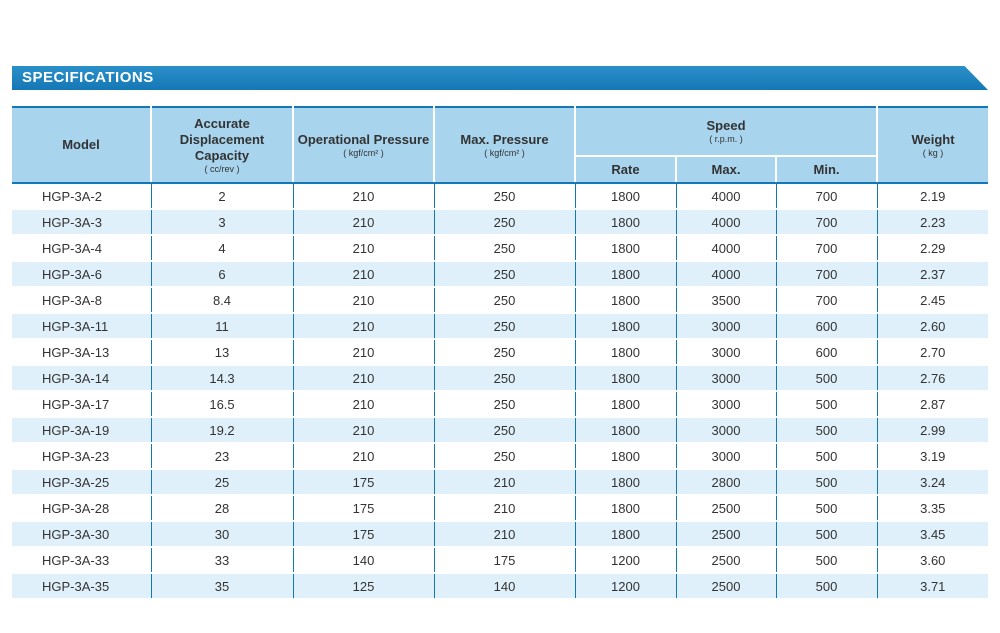 This screenshot has height=633, width=1000. I want to click on table-row: HGP-3A-2 2 210 250 1800 4000 700 2.19, so click(500, 196).